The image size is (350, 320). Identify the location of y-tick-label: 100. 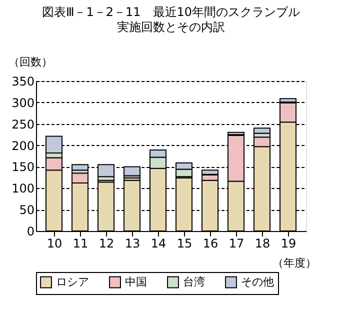
(23, 189).